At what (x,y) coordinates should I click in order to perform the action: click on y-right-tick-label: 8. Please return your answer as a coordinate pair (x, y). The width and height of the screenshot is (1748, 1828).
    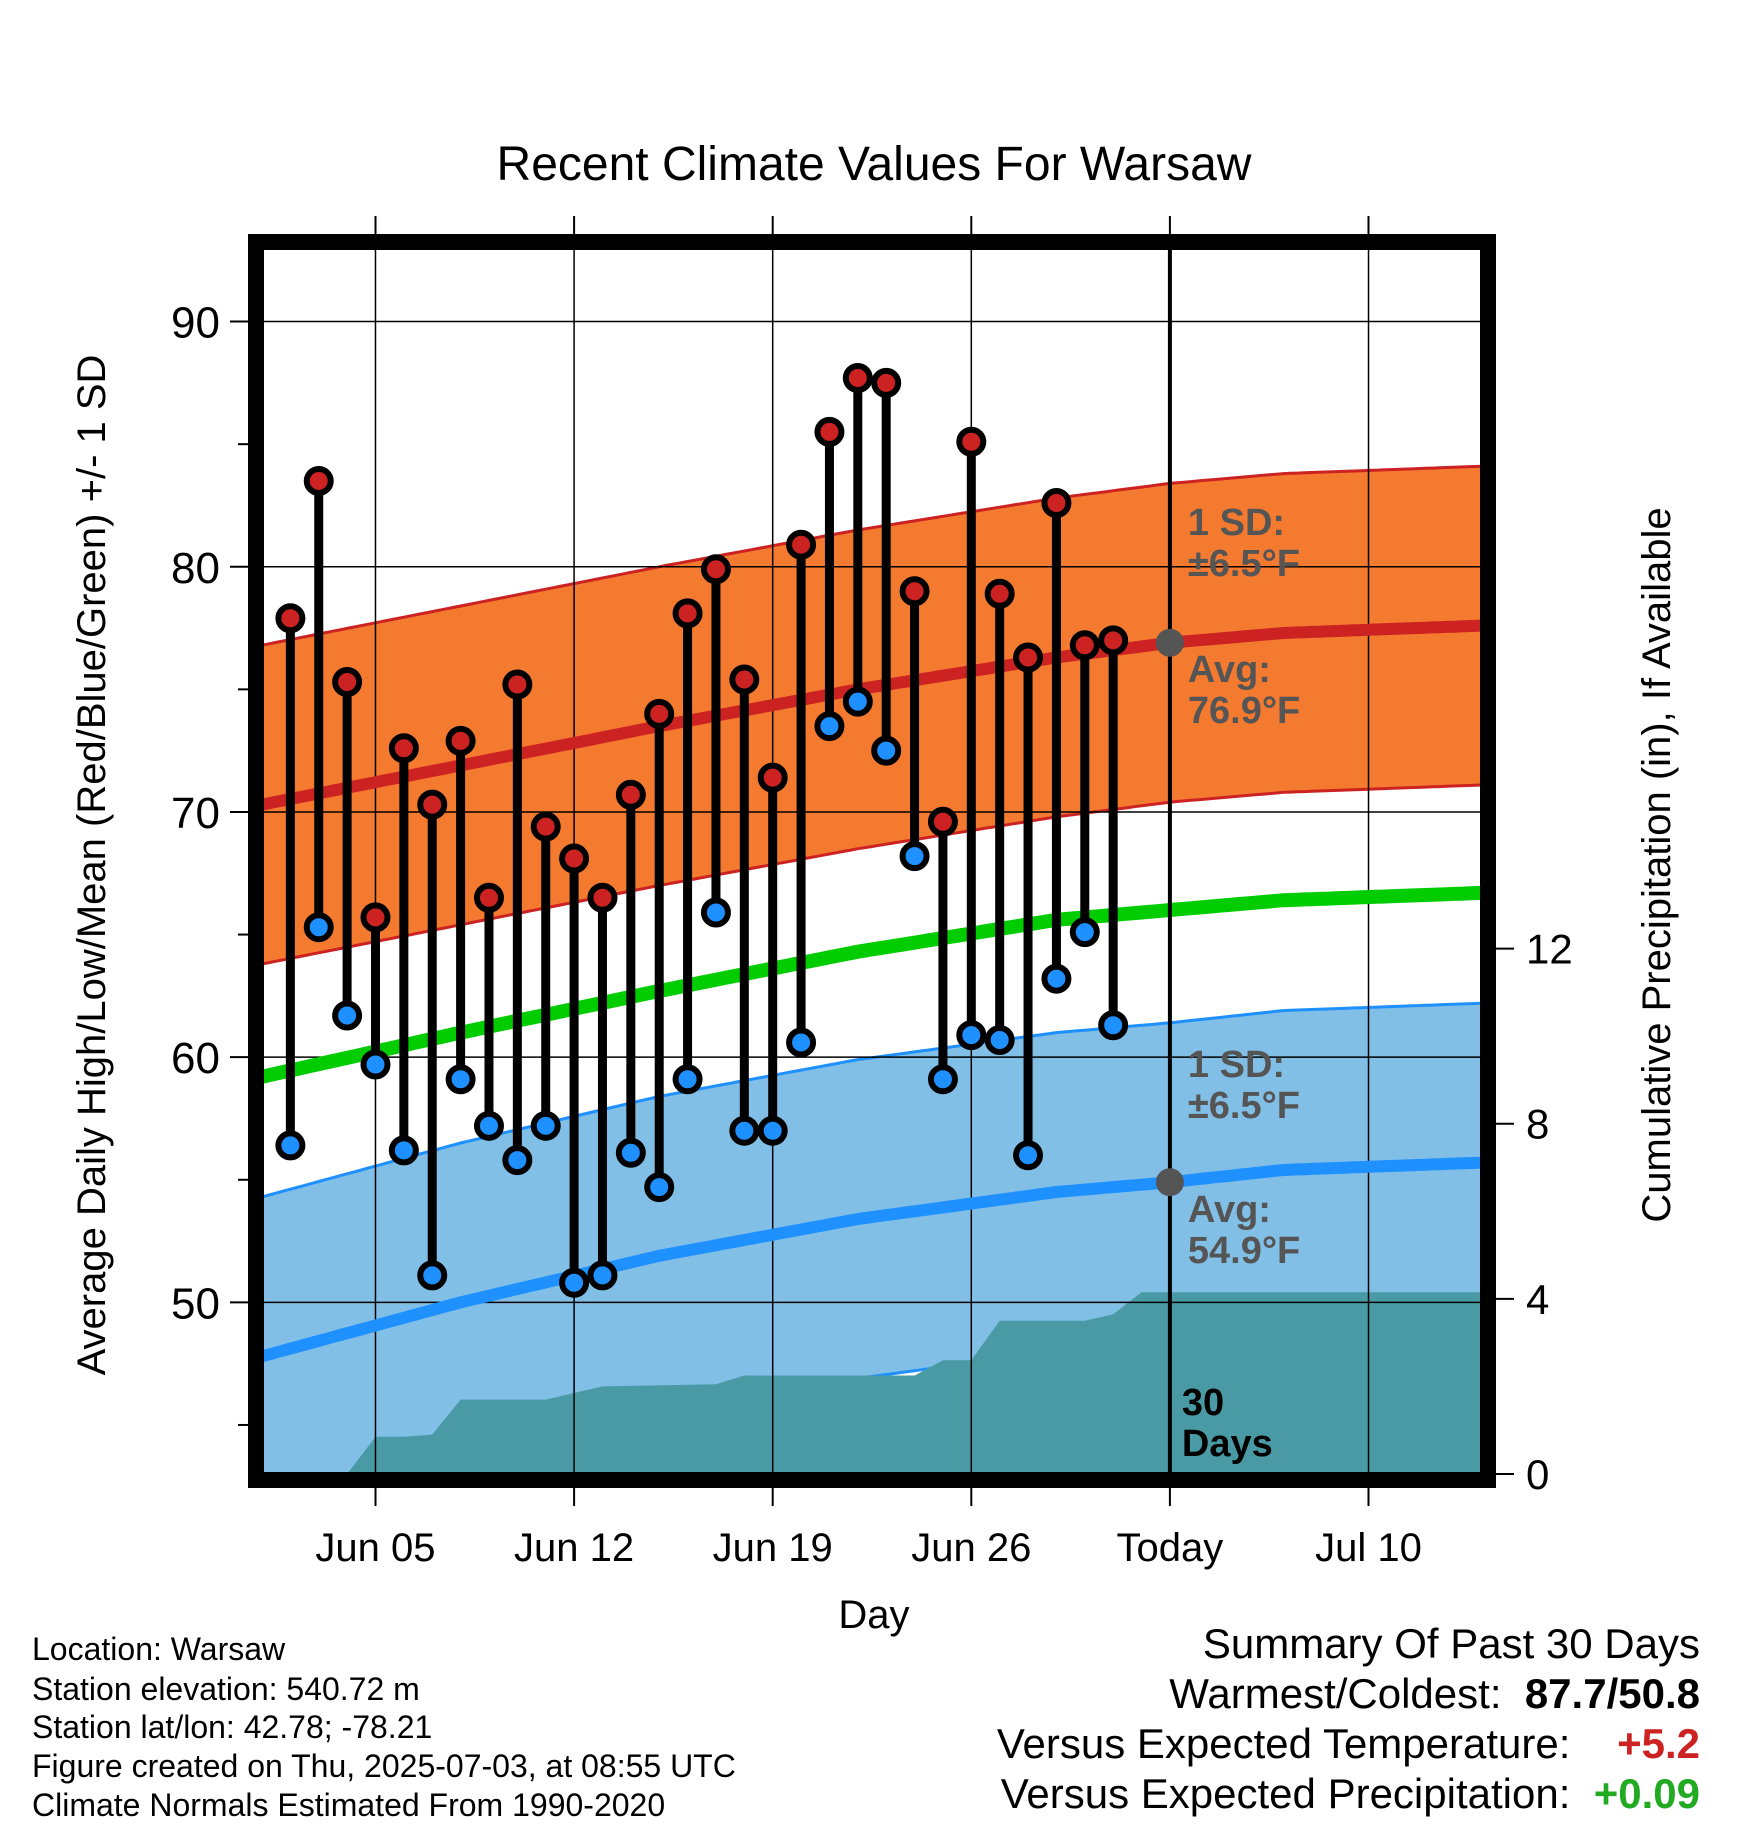
    Looking at the image, I should click on (1537, 1124).